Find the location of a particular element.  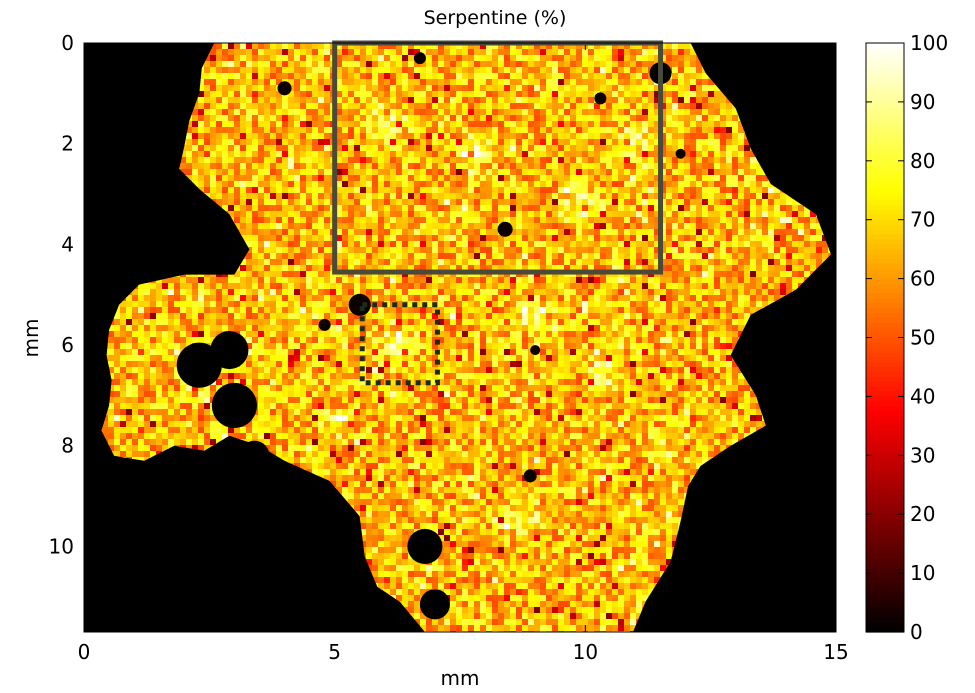

y-tick-label: 8 is located at coordinates (67, 446).